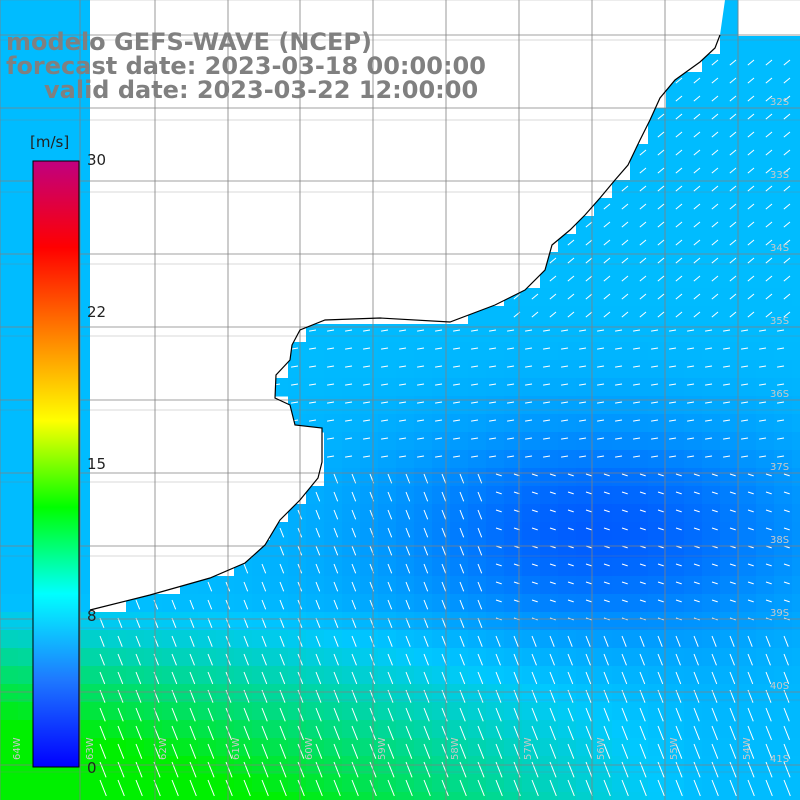 This screenshot has width=800, height=800. I want to click on latitude-label: 36S, so click(779, 394).